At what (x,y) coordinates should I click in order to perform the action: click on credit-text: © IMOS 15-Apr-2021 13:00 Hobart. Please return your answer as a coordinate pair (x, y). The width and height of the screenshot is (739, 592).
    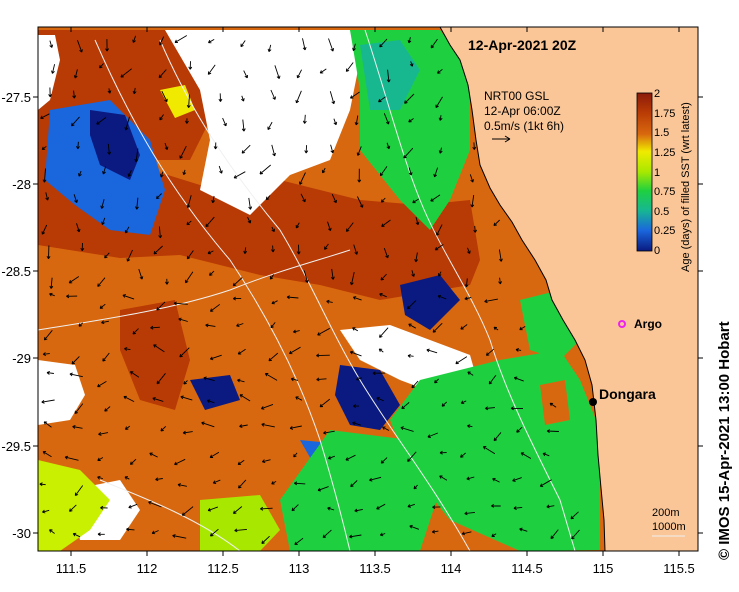
    Looking at the image, I should click on (724, 440).